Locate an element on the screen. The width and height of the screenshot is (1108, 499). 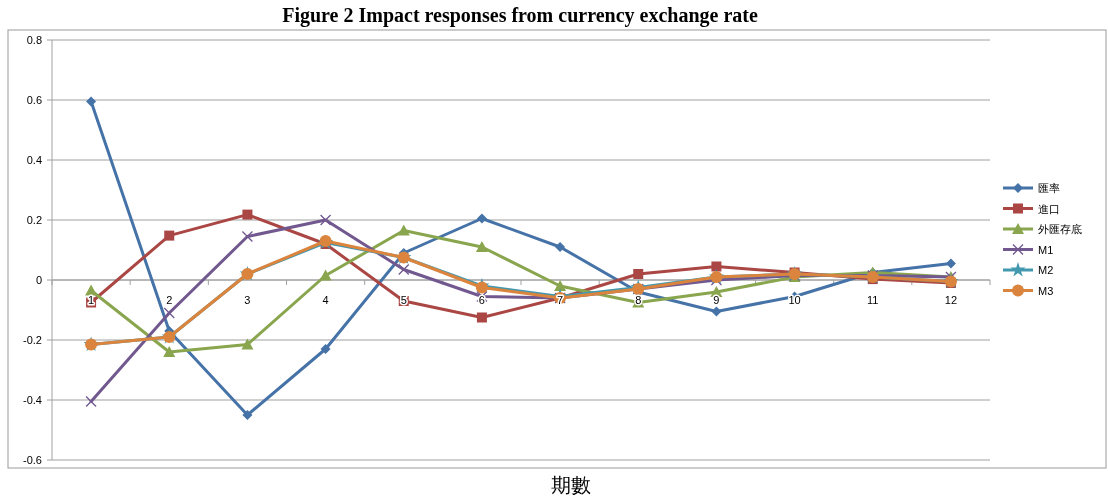
y-tick-label: 0 is located at coordinates (38, 280).